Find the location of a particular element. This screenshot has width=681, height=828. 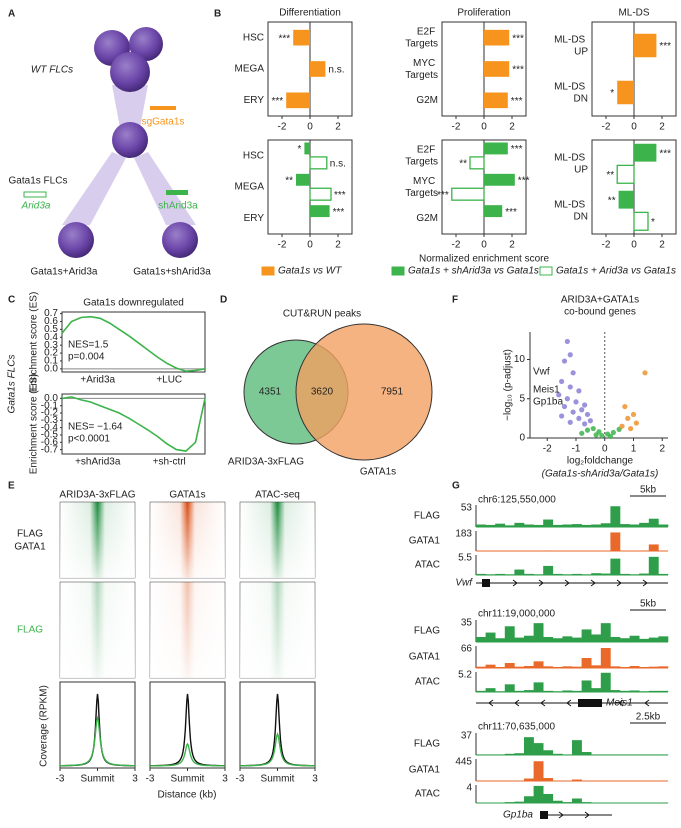

y-tick-label: 0 is located at coordinates (522, 438).